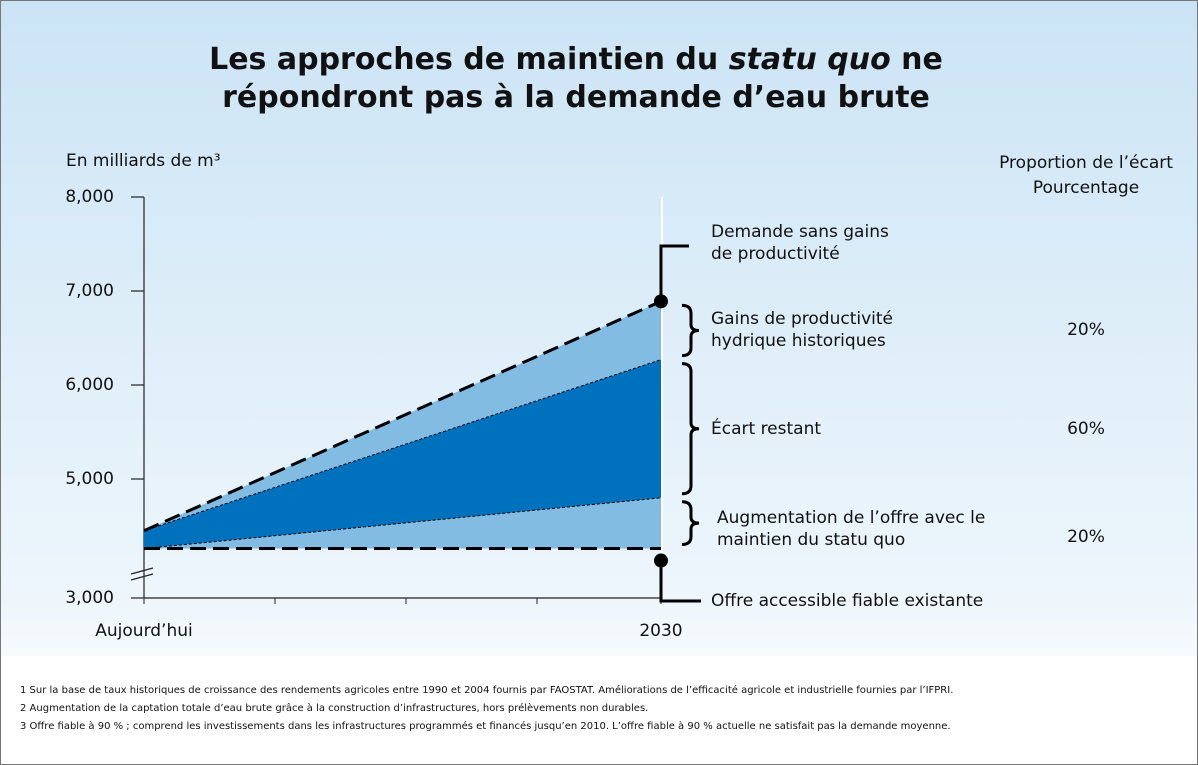  What do you see at coordinates (1086, 175) in the screenshot?
I see `share-header: Proportion de l’écart Pourcentage` at bounding box center [1086, 175].